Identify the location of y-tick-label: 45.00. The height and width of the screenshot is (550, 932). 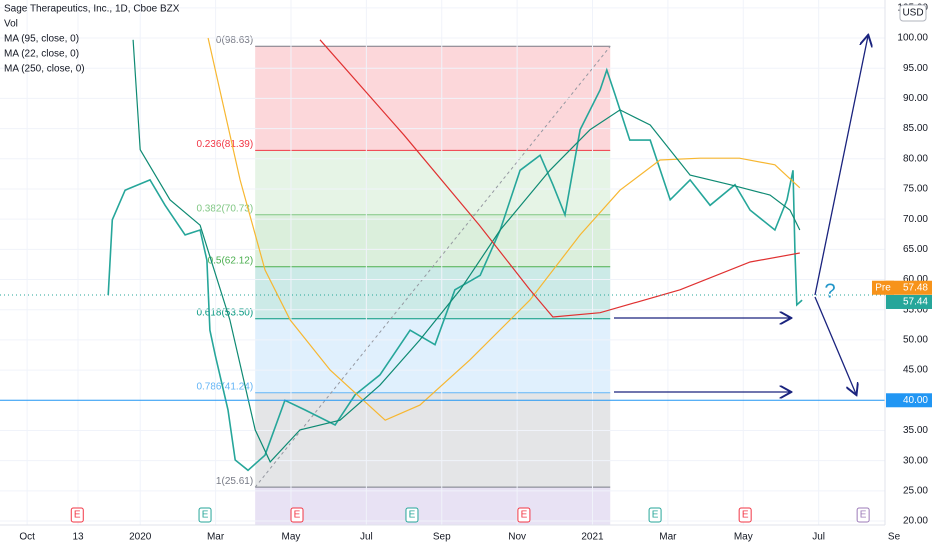
(915, 370).